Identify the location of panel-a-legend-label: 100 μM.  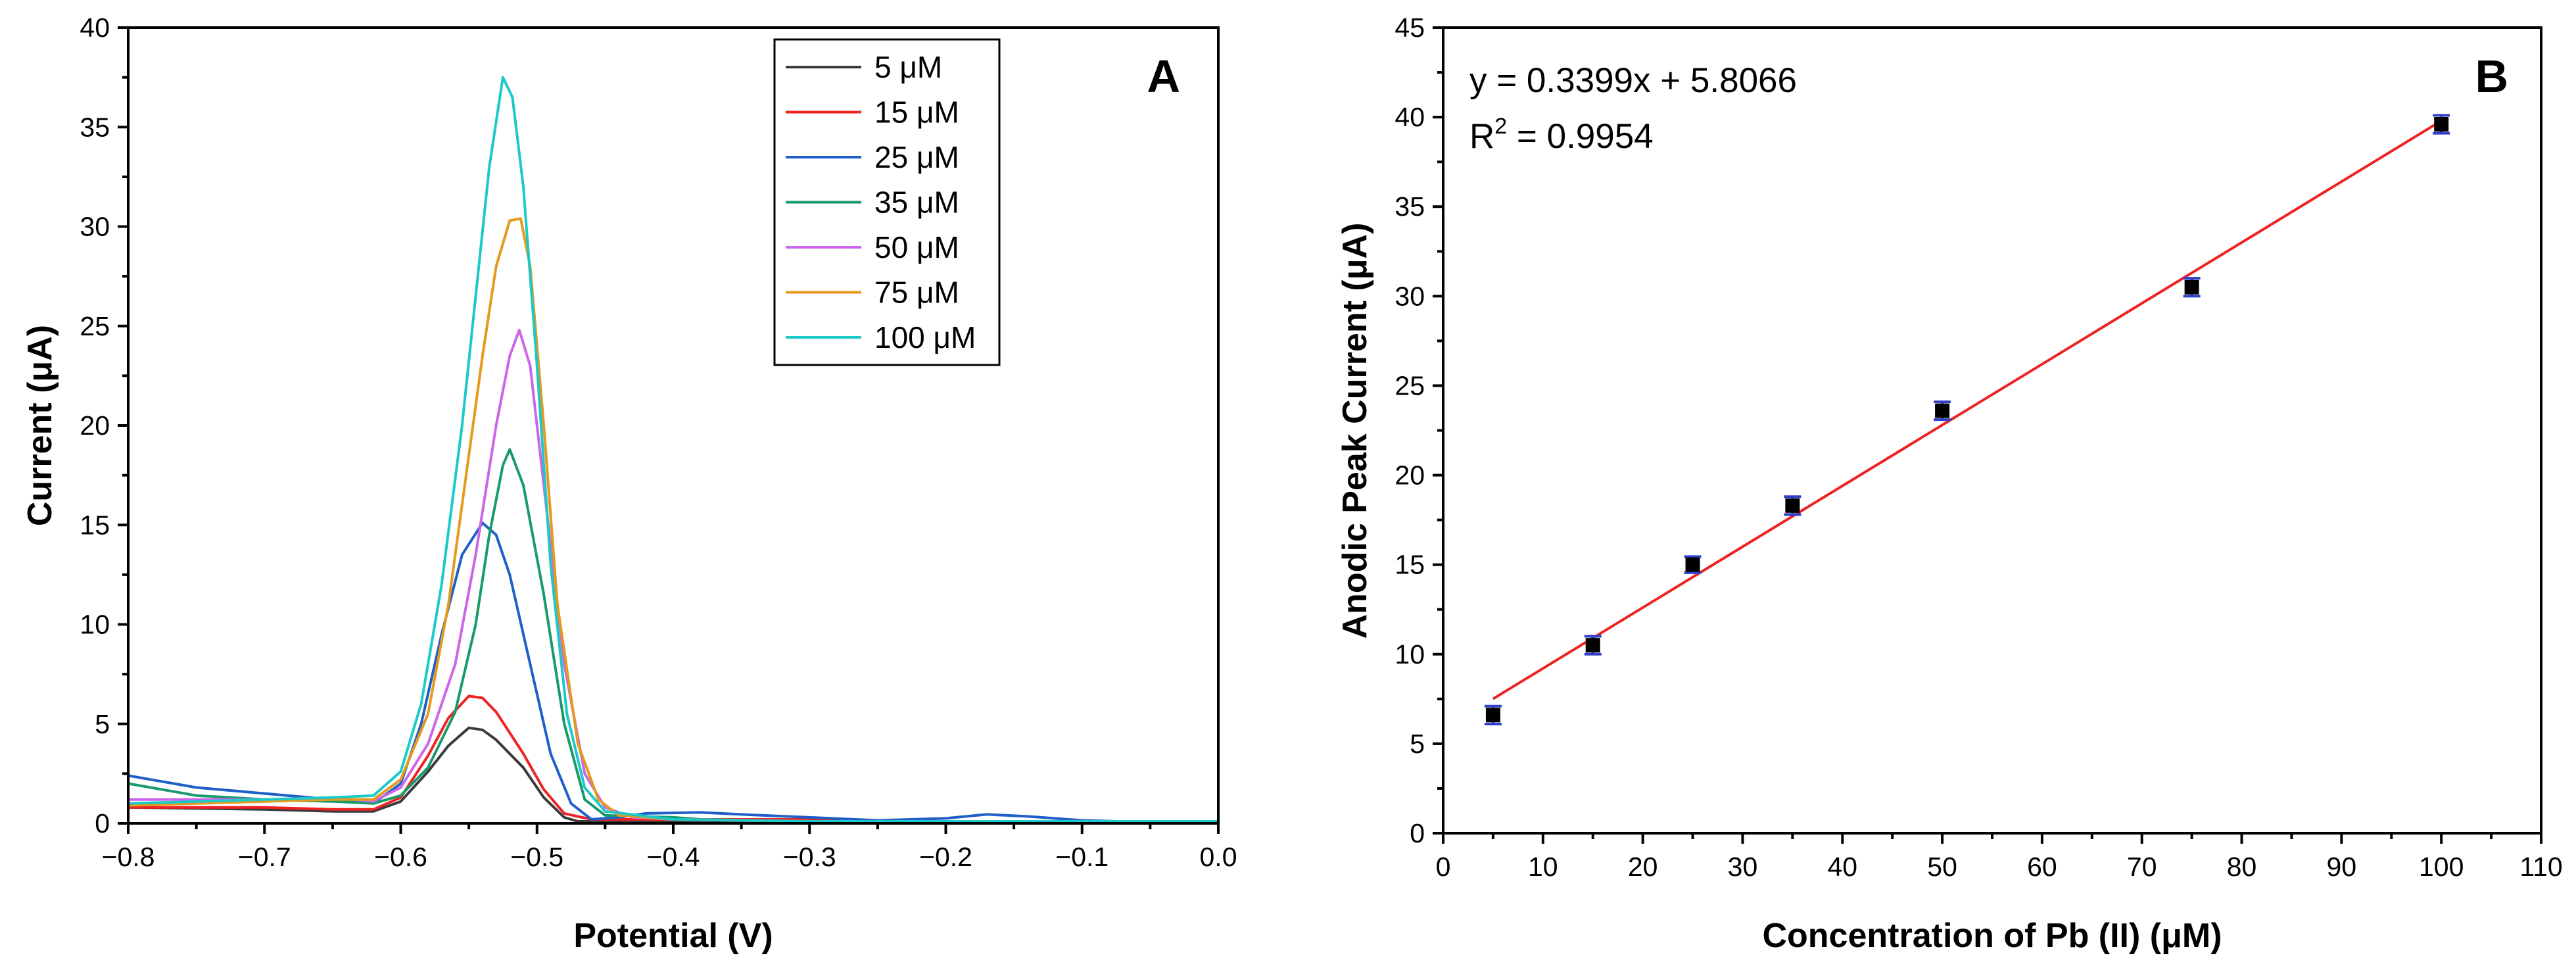
(925, 337).